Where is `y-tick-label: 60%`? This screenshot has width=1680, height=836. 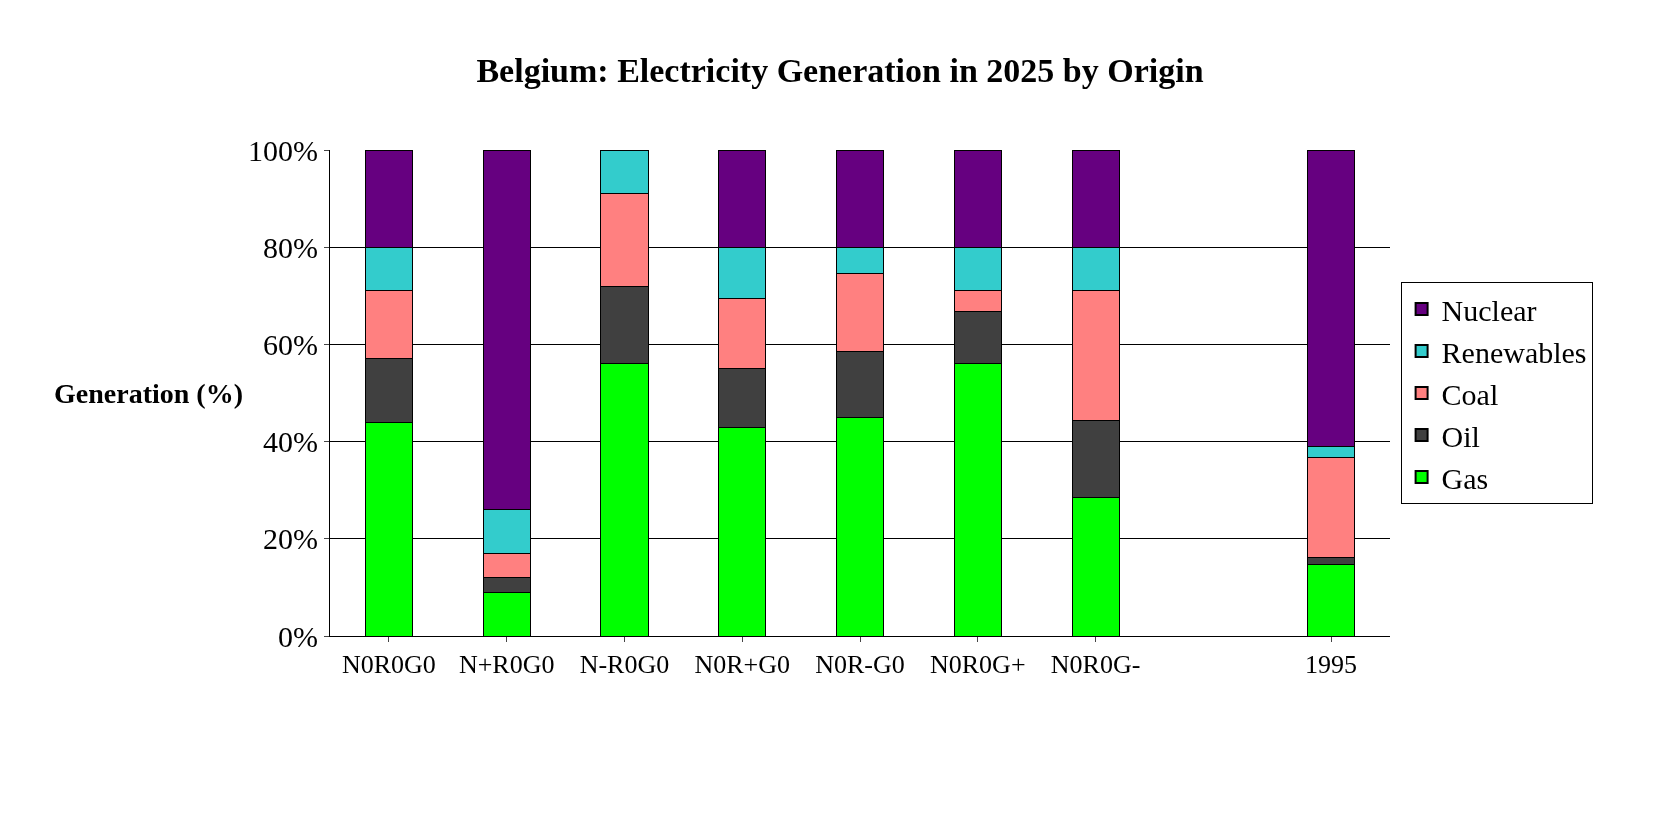 y-tick-label: 60% is located at coordinates (290, 344).